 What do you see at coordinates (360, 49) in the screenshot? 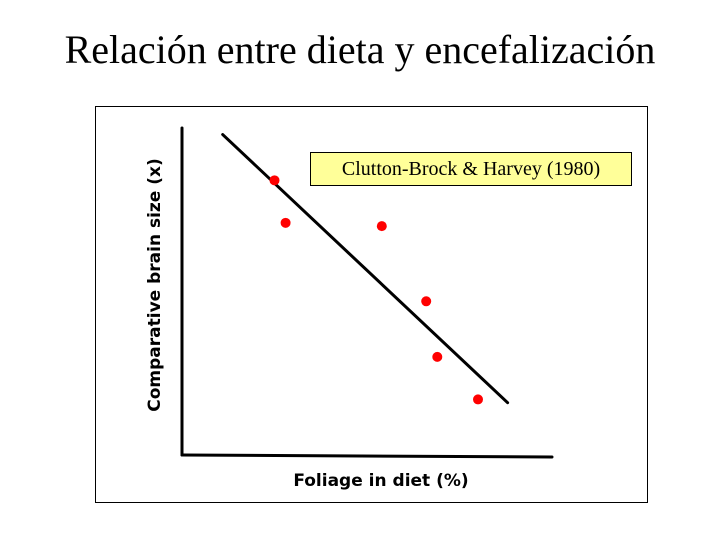
I see `slide-title: Relación entre dieta y encefalización` at bounding box center [360, 49].